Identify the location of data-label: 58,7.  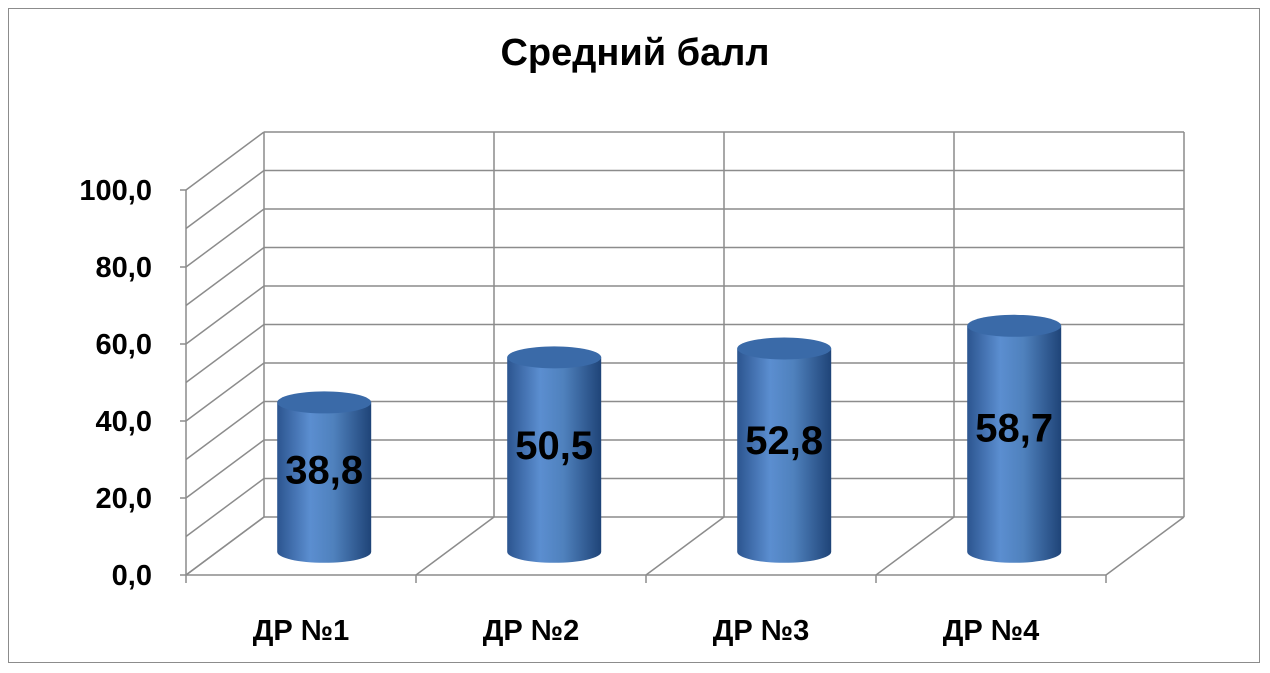
(1014, 429).